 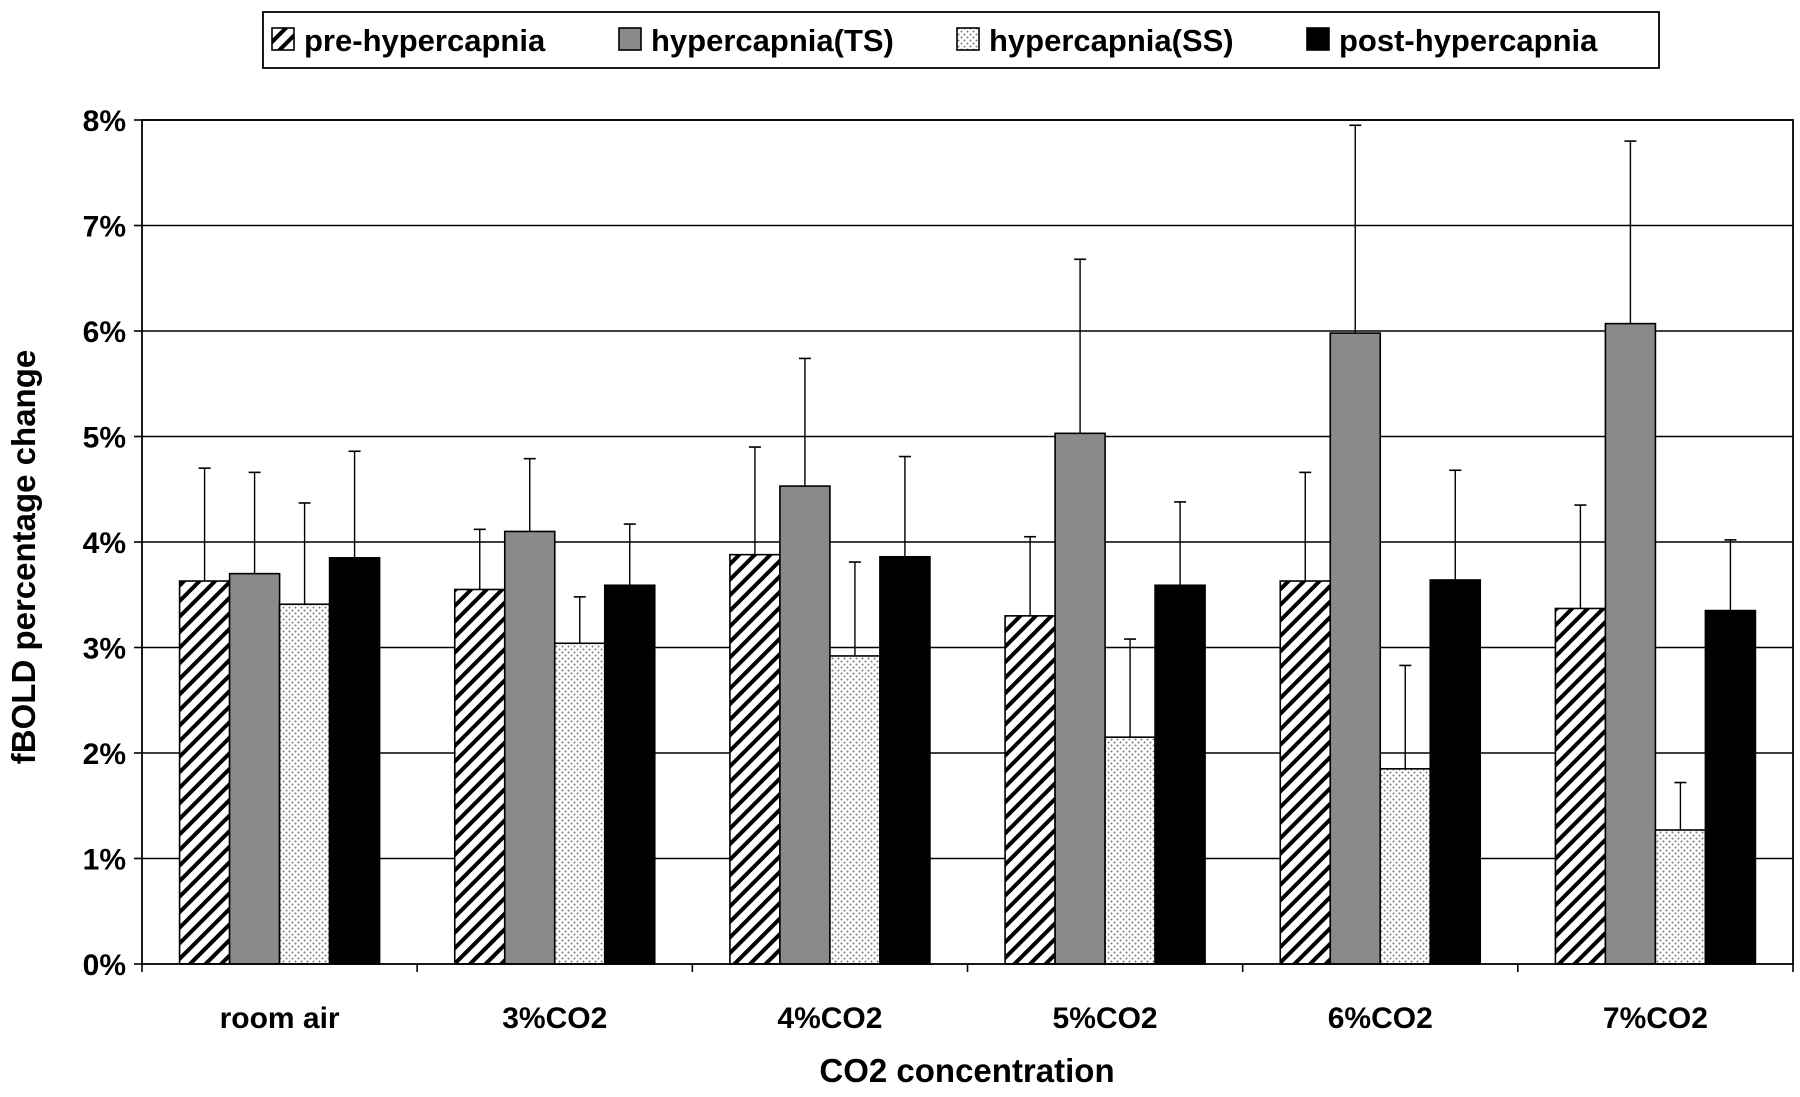 What do you see at coordinates (966, 1070) in the screenshot?
I see `x-axis-title: CO2 concentration` at bounding box center [966, 1070].